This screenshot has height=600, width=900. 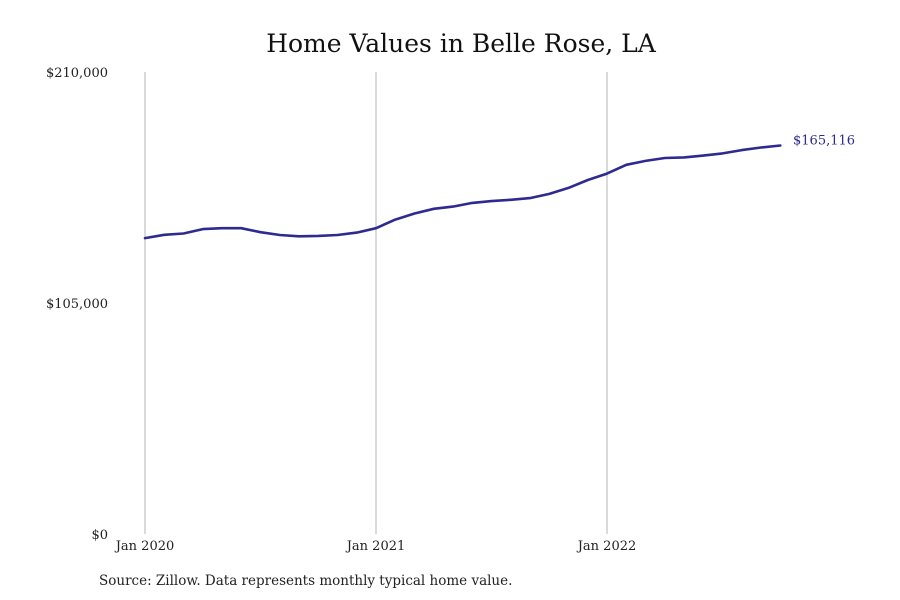 I want to click on x-axis-ticks: Jan 2020 Jan 2021 Jan 2022, so click(x=375, y=546).